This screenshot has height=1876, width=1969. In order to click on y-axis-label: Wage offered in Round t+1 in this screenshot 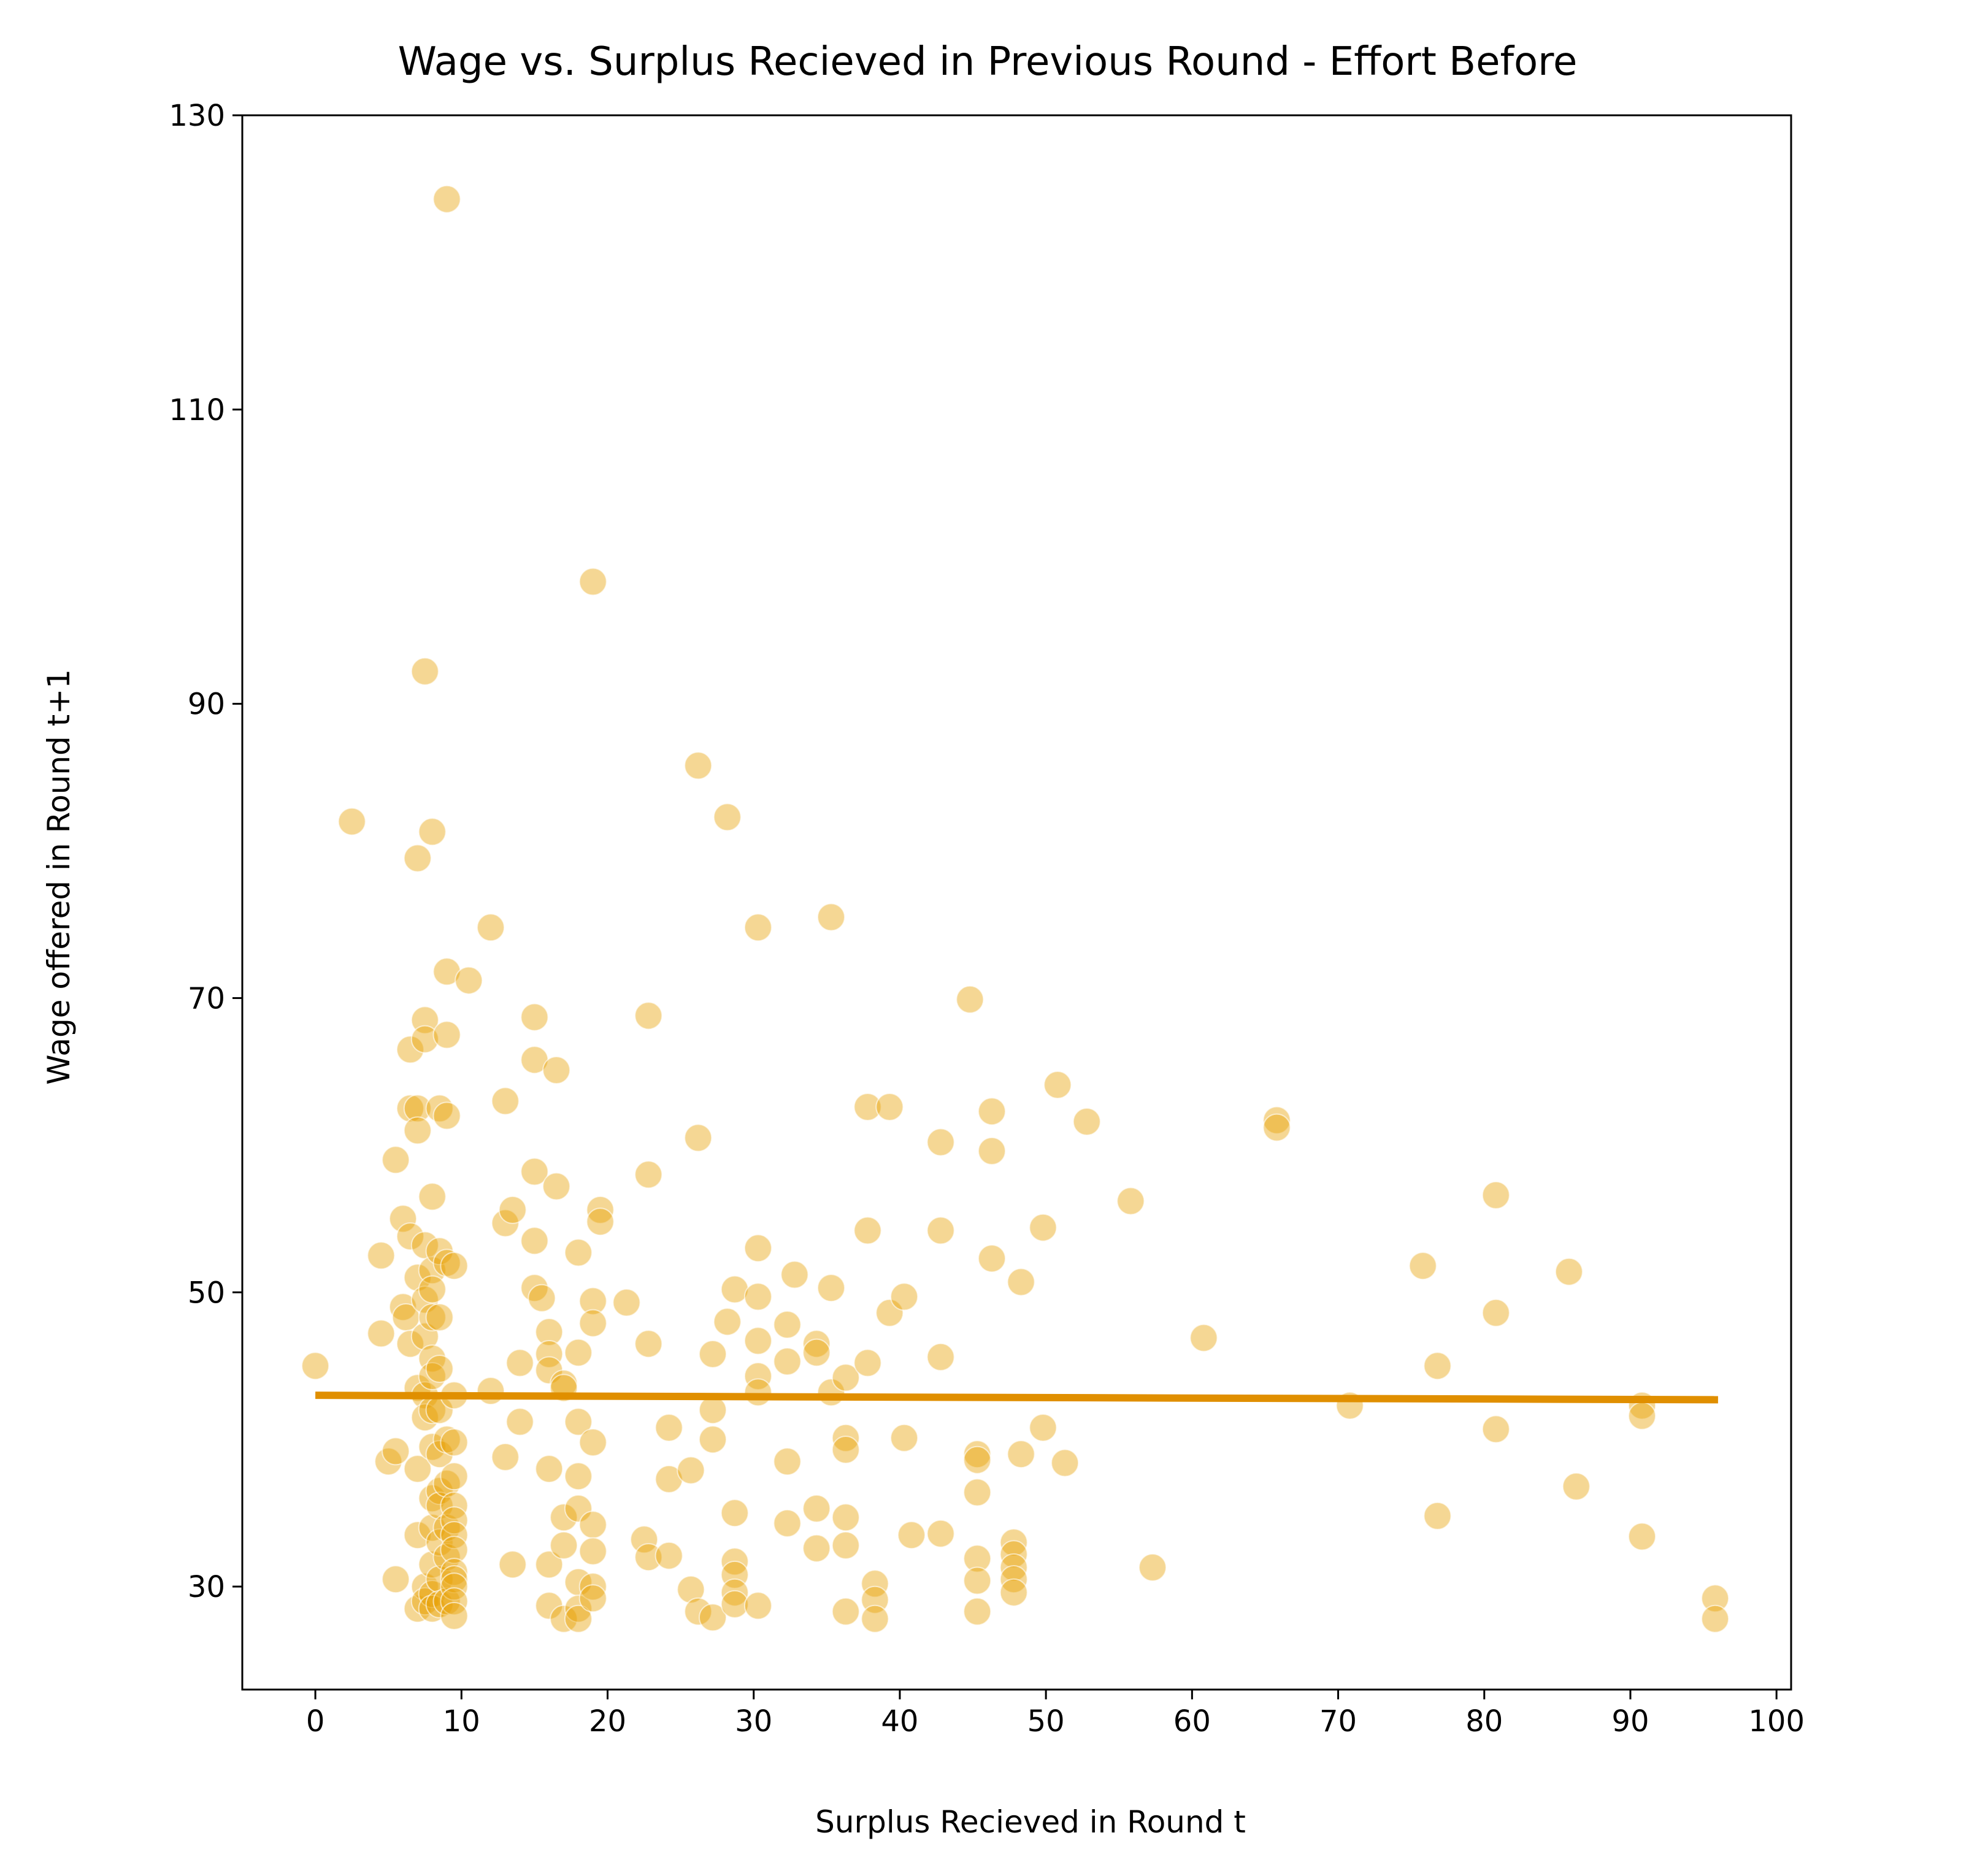, I will do `click(59, 877)`.